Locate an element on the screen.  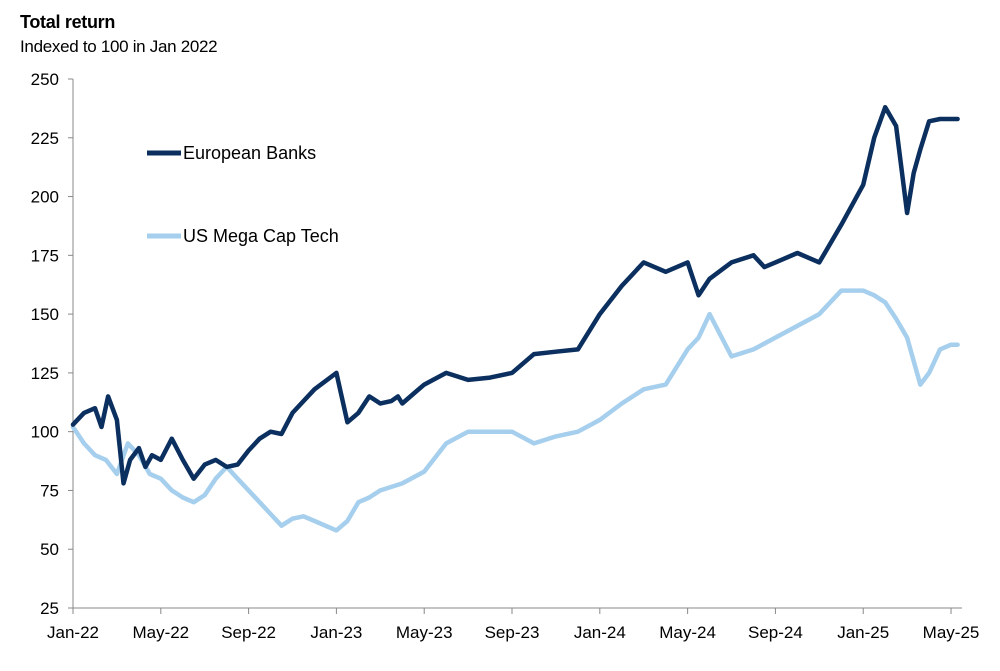
x-tick-label: Sep-23 is located at coordinates (512, 632).